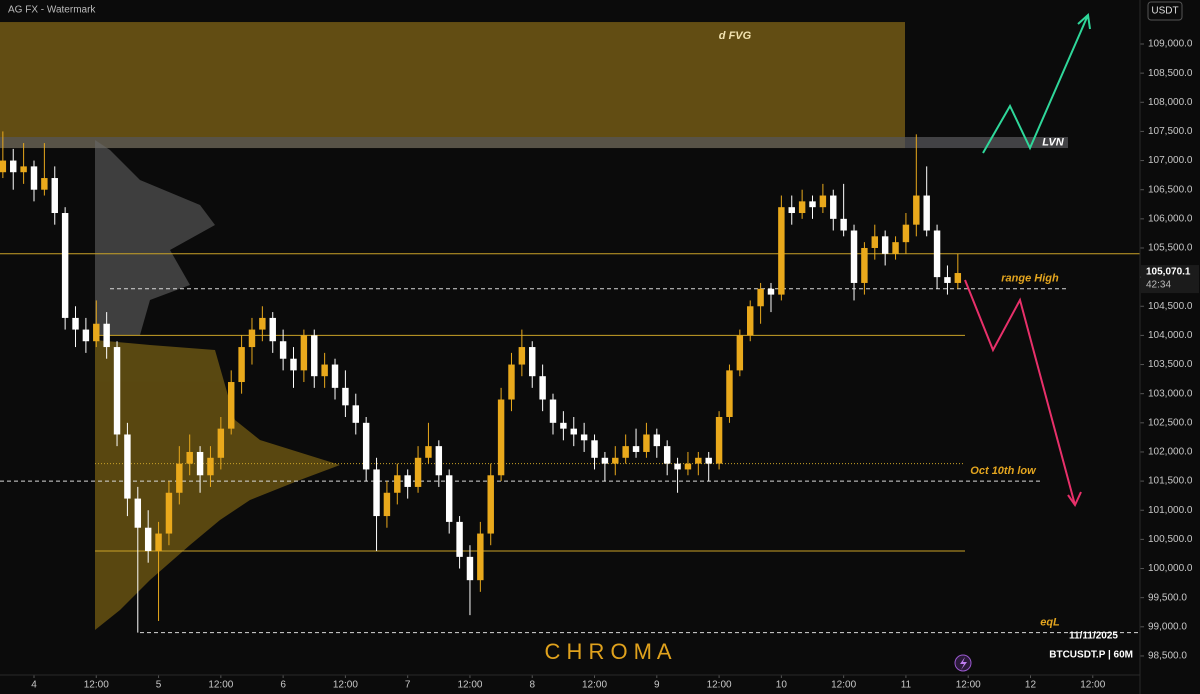 This screenshot has width=1200, height=694. What do you see at coordinates (155, 237) in the screenshot?
I see `volume-profile-upper` at bounding box center [155, 237].